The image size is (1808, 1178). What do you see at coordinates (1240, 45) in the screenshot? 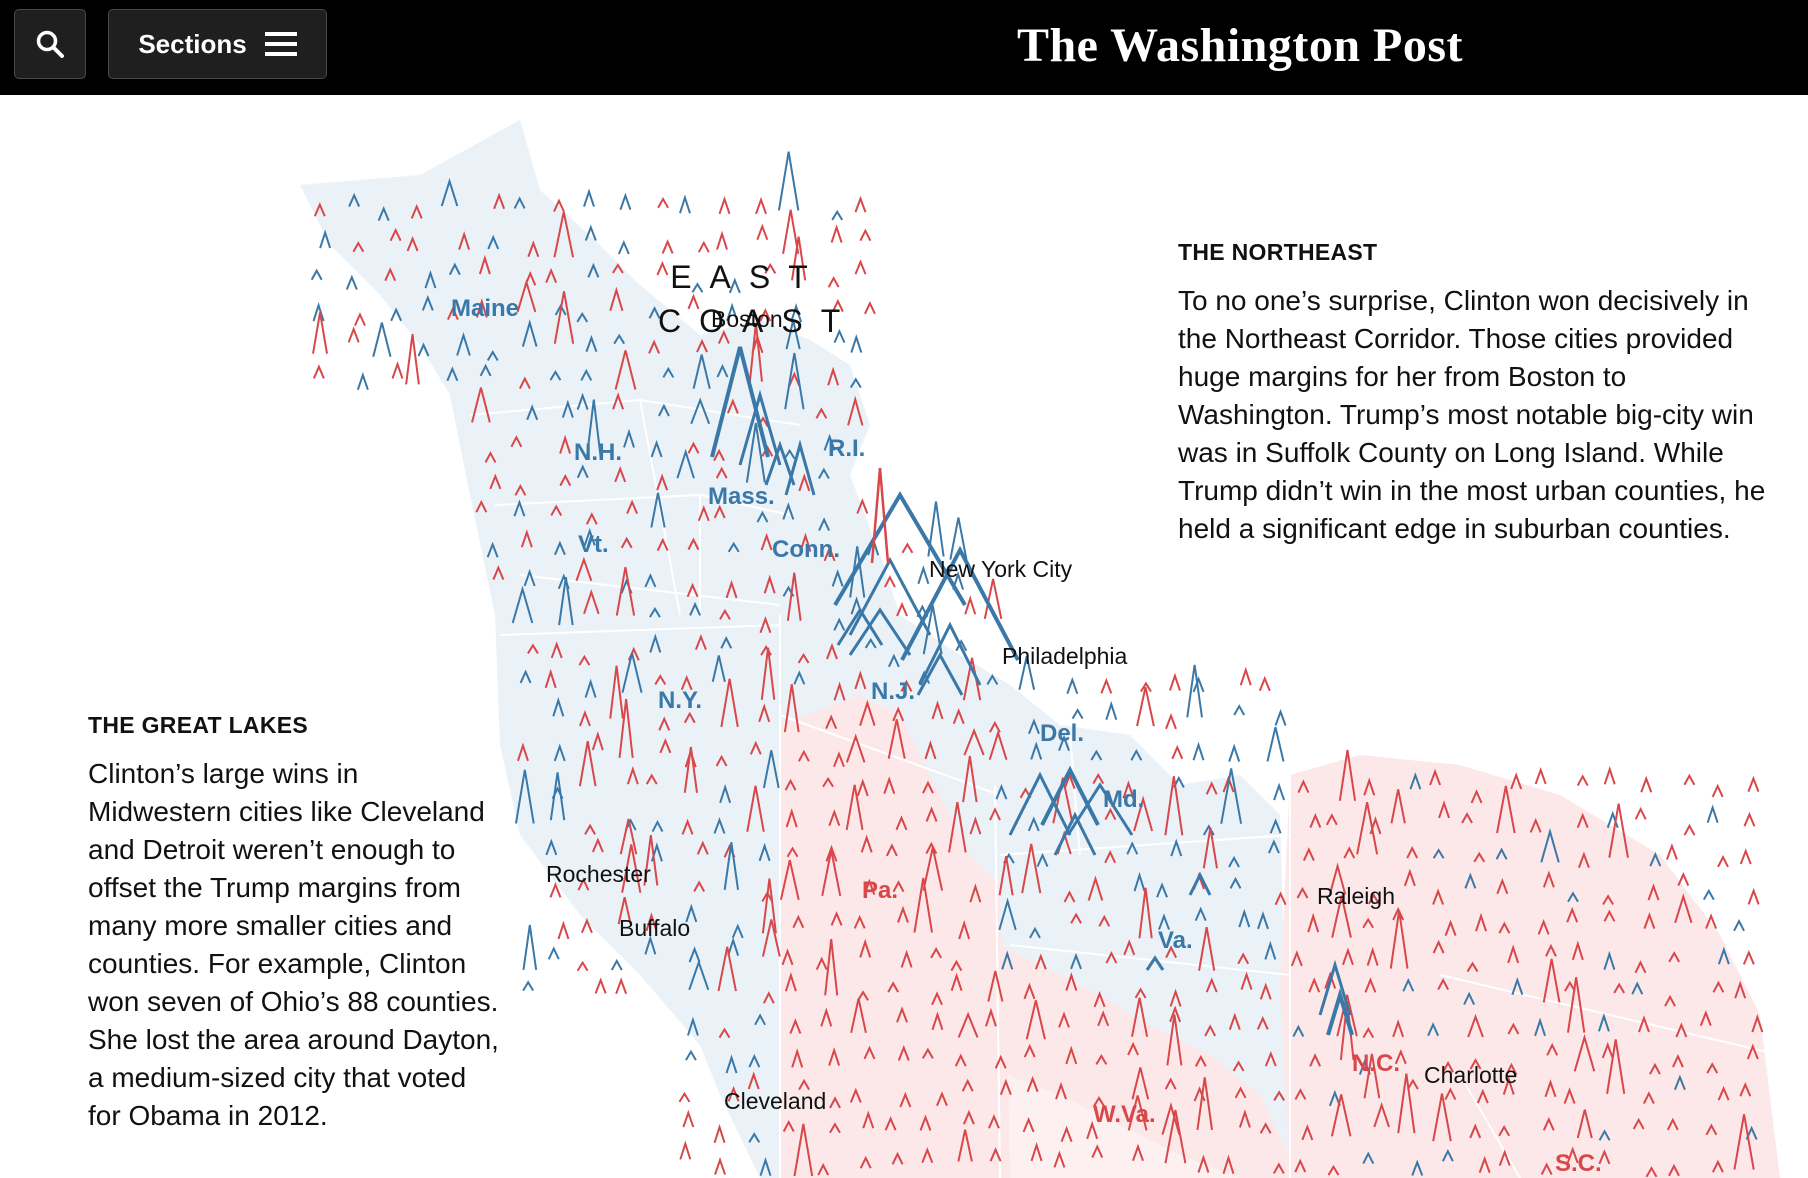
I see `washington-post-logo: The Washington Post` at bounding box center [1240, 45].